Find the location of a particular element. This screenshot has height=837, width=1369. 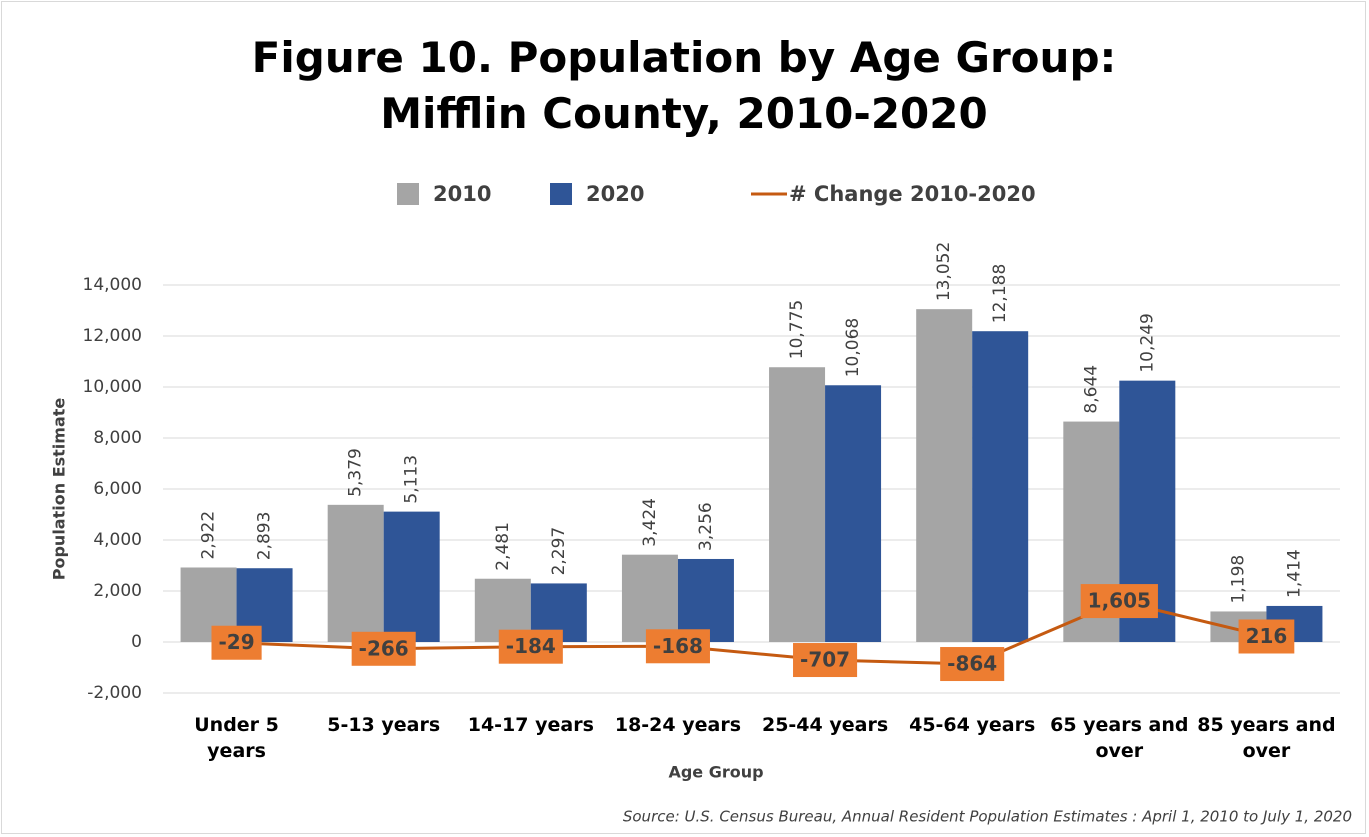

data-label: 3,424 is located at coordinates (650, 522).